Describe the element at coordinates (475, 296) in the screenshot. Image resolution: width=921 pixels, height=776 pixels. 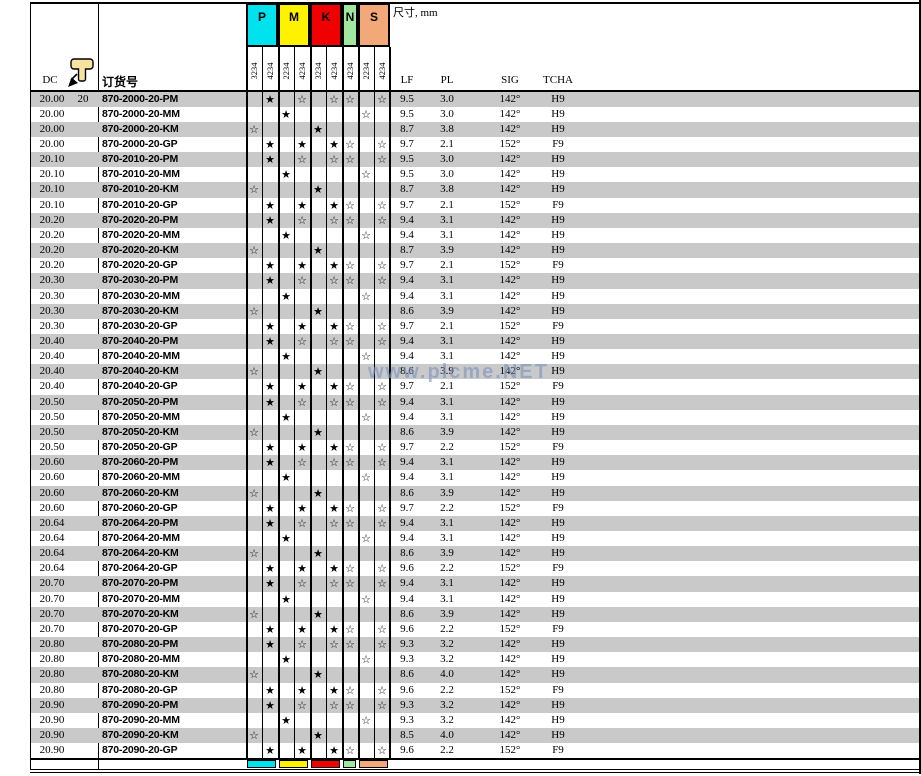
I see `table-row: 20.30 870-2030-20-MM ★ ☆ 9.4 3.1 142° H9` at that location.